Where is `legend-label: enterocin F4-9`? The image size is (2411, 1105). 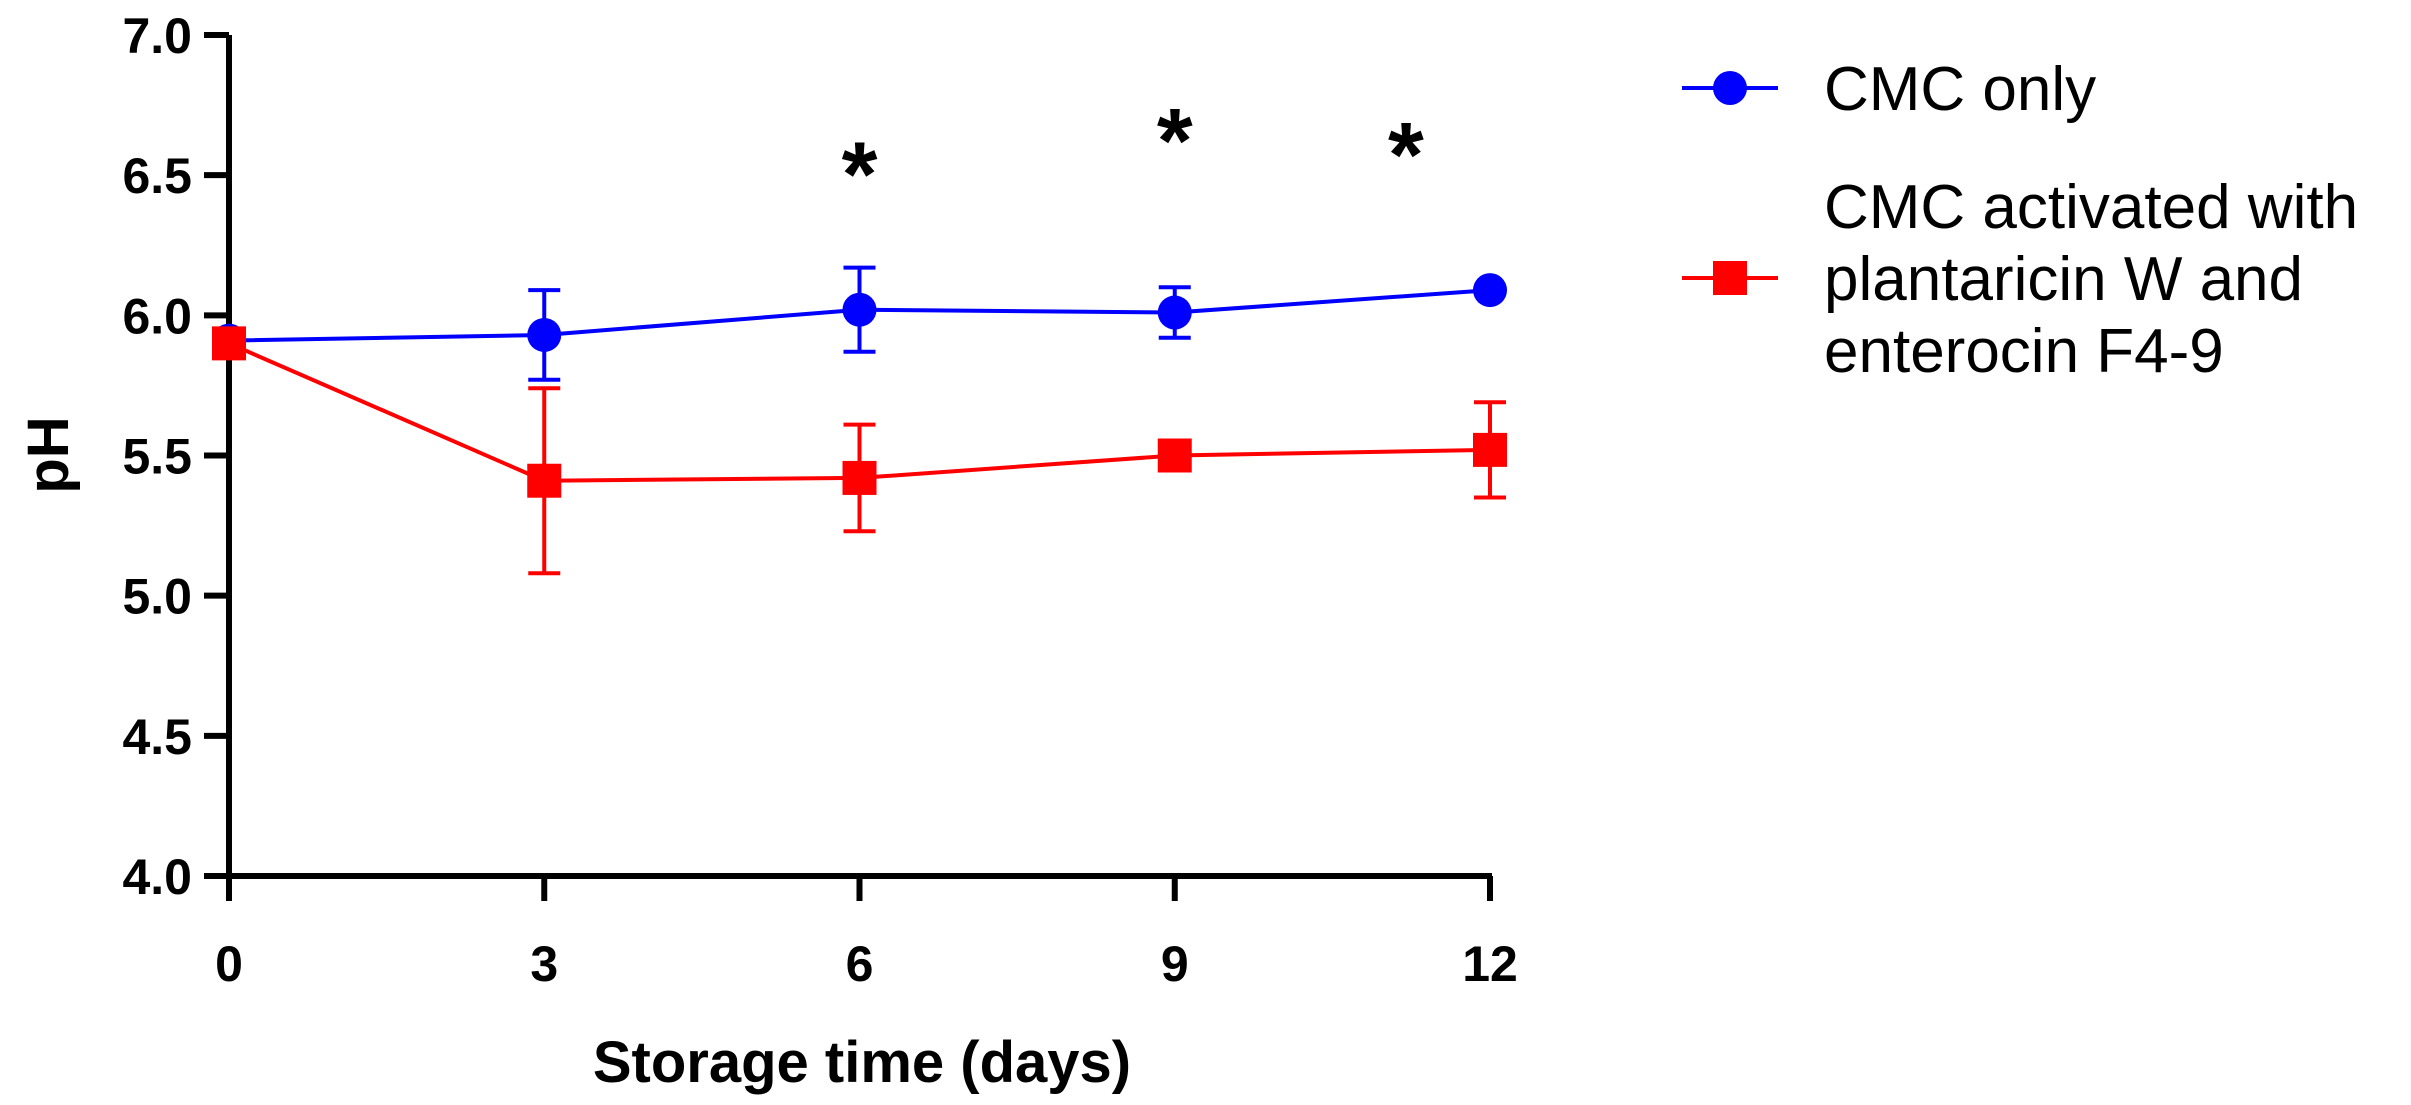
legend-label: enterocin F4-9 is located at coordinates (2024, 351).